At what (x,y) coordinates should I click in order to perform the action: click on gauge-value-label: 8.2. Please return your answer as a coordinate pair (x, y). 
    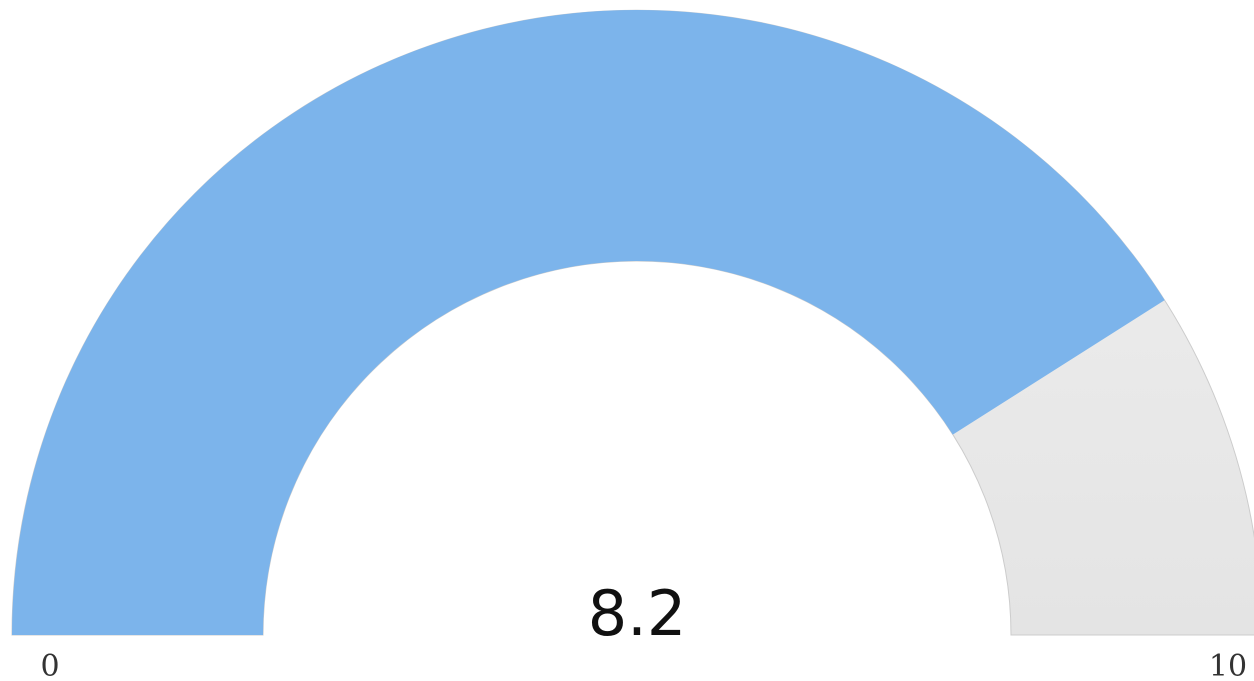
    Looking at the image, I should click on (637, 613).